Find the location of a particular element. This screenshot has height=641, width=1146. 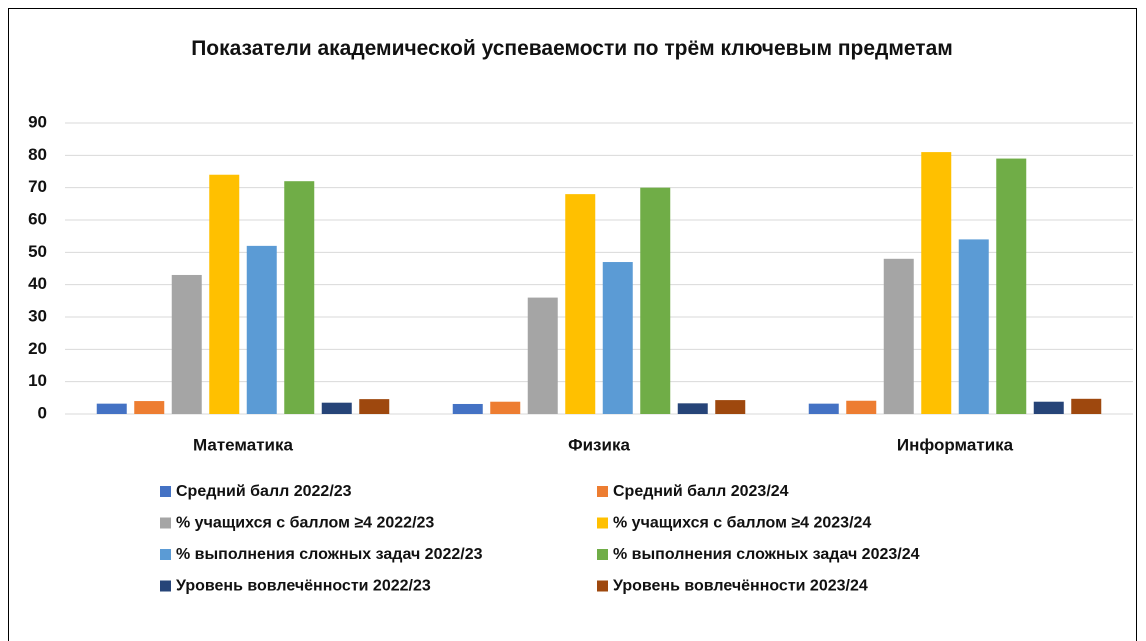

x-tick-label: Математика is located at coordinates (243, 444).